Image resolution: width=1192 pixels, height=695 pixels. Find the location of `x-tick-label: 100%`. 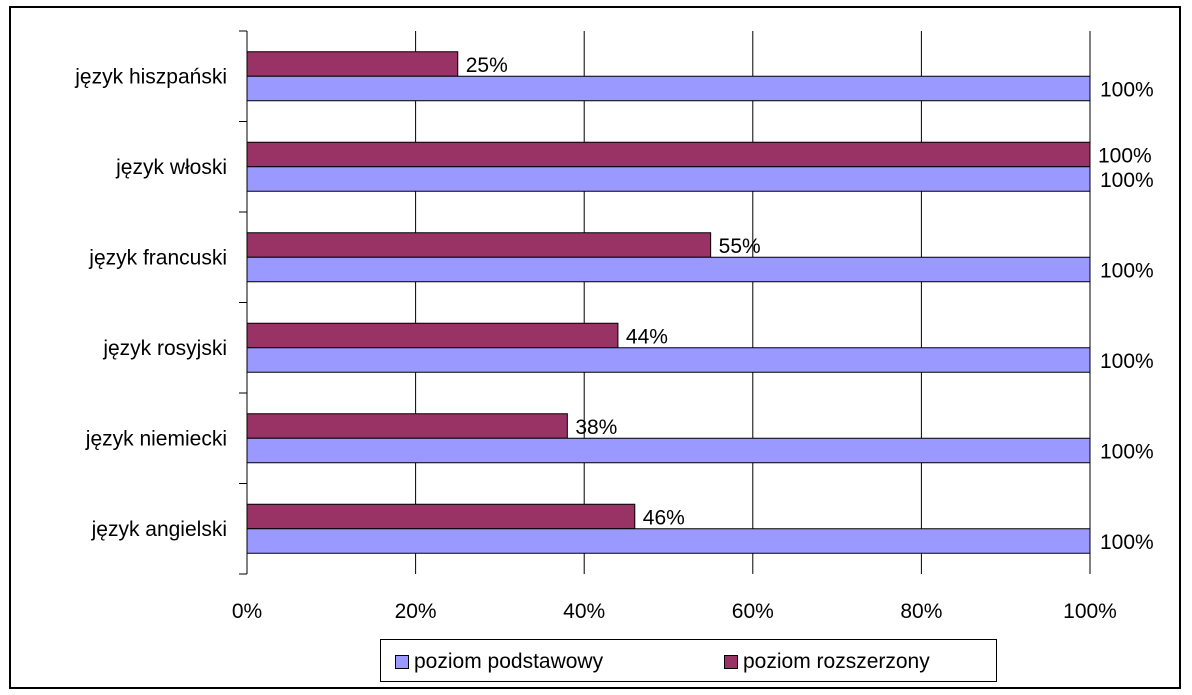

x-tick-label: 100% is located at coordinates (1090, 611).